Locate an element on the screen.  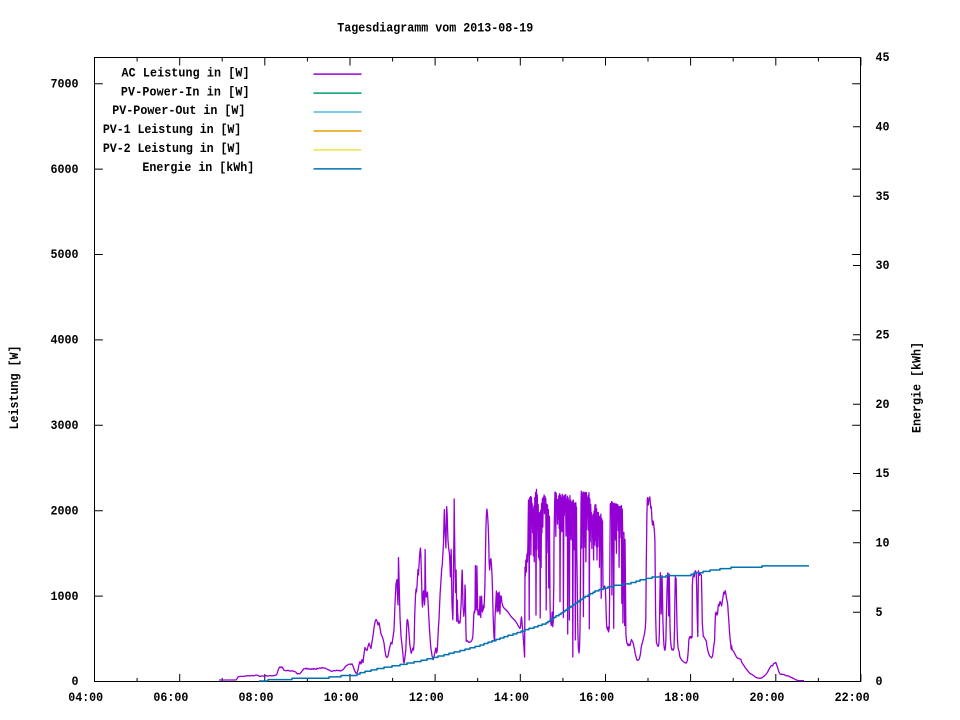
svg-text: Leistung [W] is located at coordinates (14, 388).